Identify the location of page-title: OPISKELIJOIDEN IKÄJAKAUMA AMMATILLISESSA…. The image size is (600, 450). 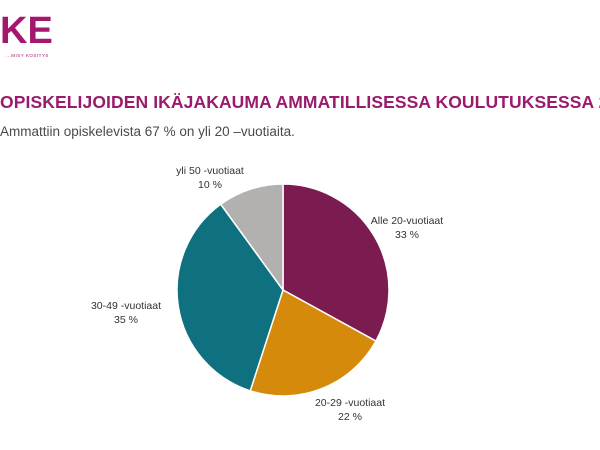
(300, 102).